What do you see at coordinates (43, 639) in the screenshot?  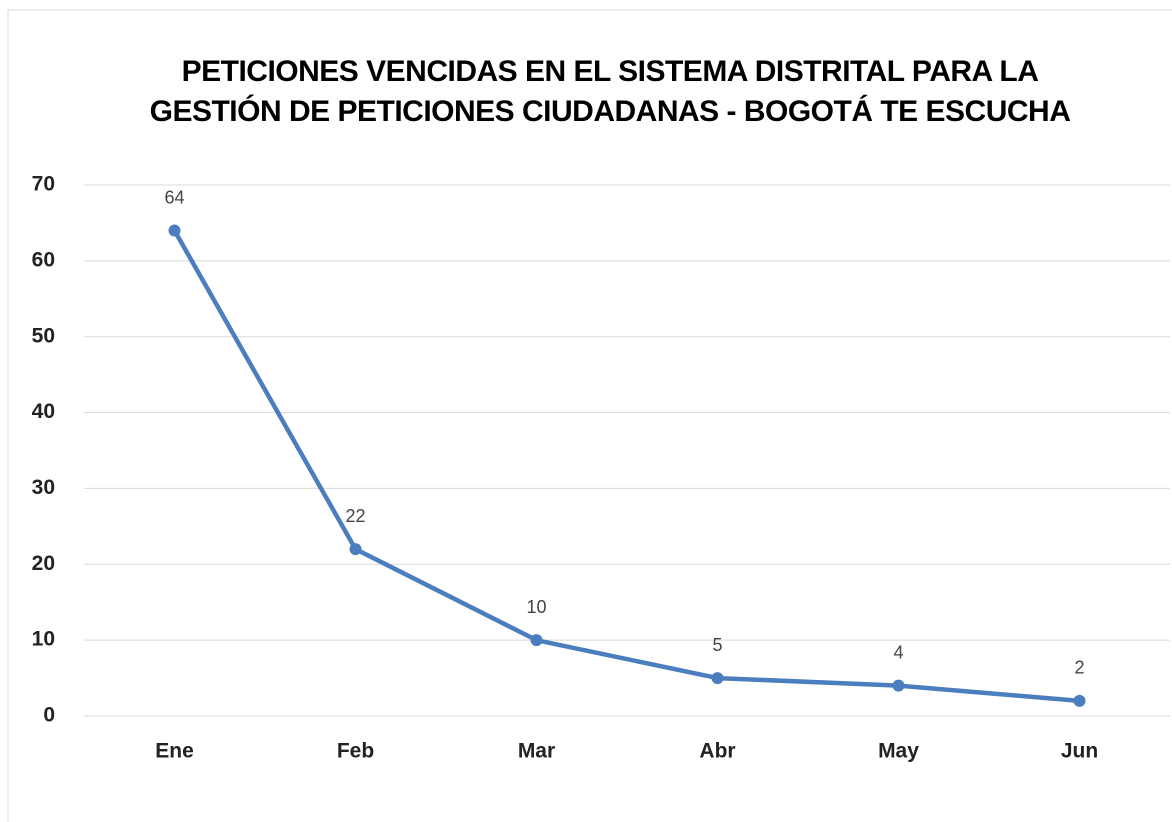 I see `y-tick-label: 10` at bounding box center [43, 639].